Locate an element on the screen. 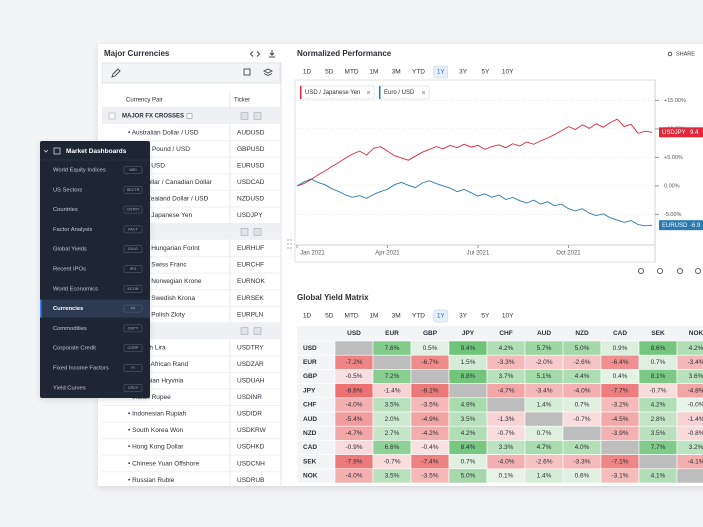 This screenshot has height=527, width=703. currency-pair: • South African Rand is located at coordinates (158, 364).